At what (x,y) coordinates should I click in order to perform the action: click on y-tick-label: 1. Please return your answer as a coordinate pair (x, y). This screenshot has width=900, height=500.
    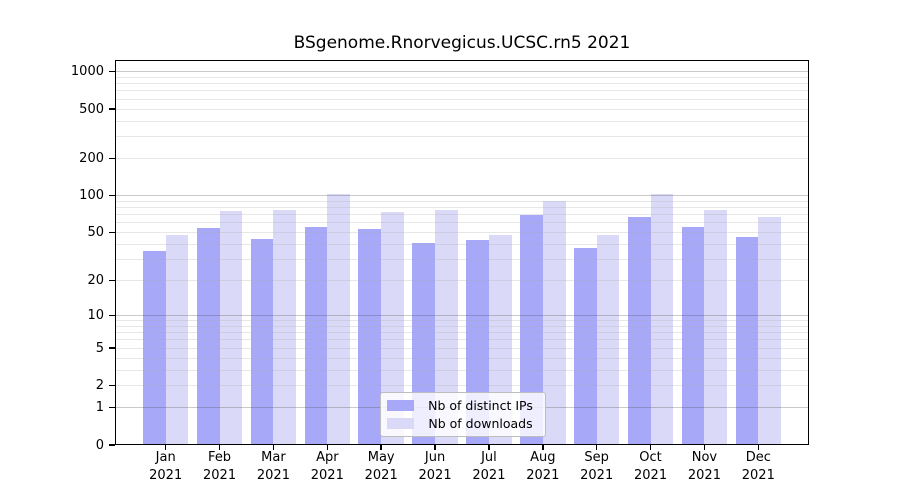
    Looking at the image, I should click on (99, 408).